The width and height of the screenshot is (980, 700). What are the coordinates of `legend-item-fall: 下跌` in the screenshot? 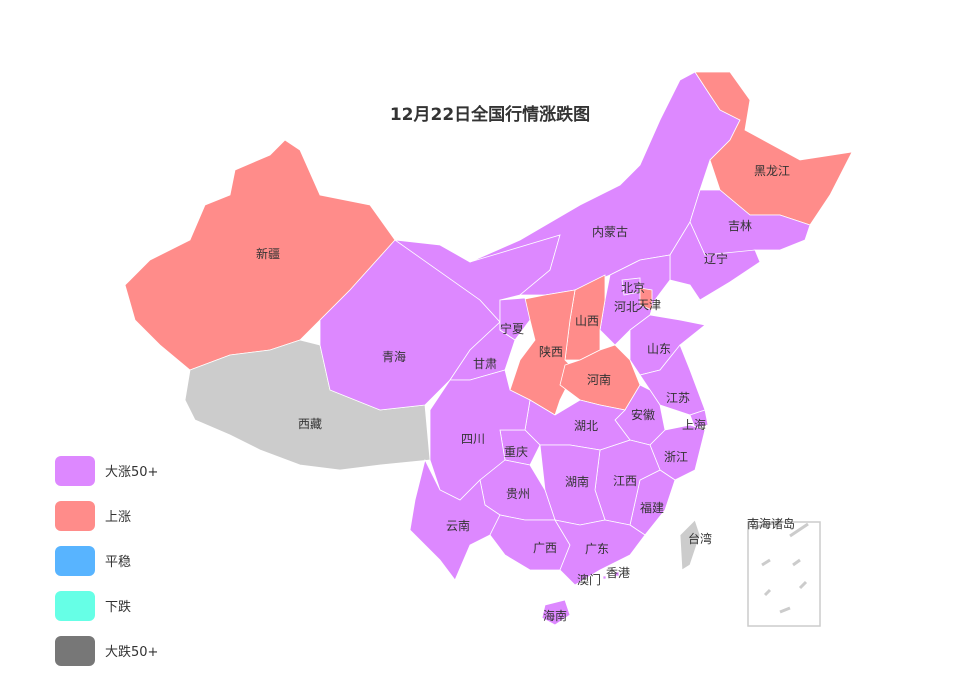 It's located at (106, 605).